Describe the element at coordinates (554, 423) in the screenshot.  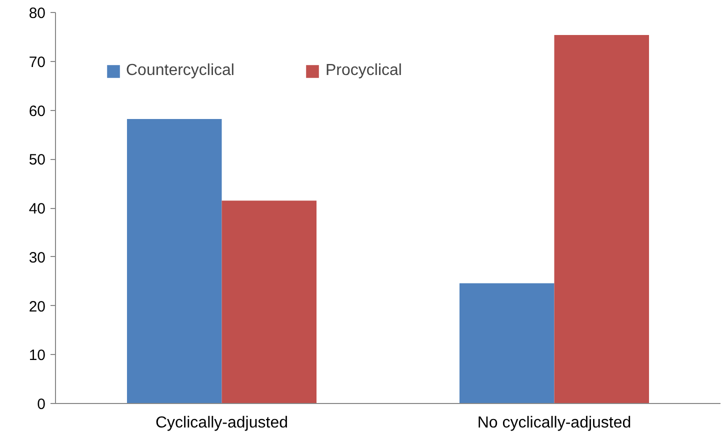
I see `x-tick-label: No cyclically-adjusted` at that location.